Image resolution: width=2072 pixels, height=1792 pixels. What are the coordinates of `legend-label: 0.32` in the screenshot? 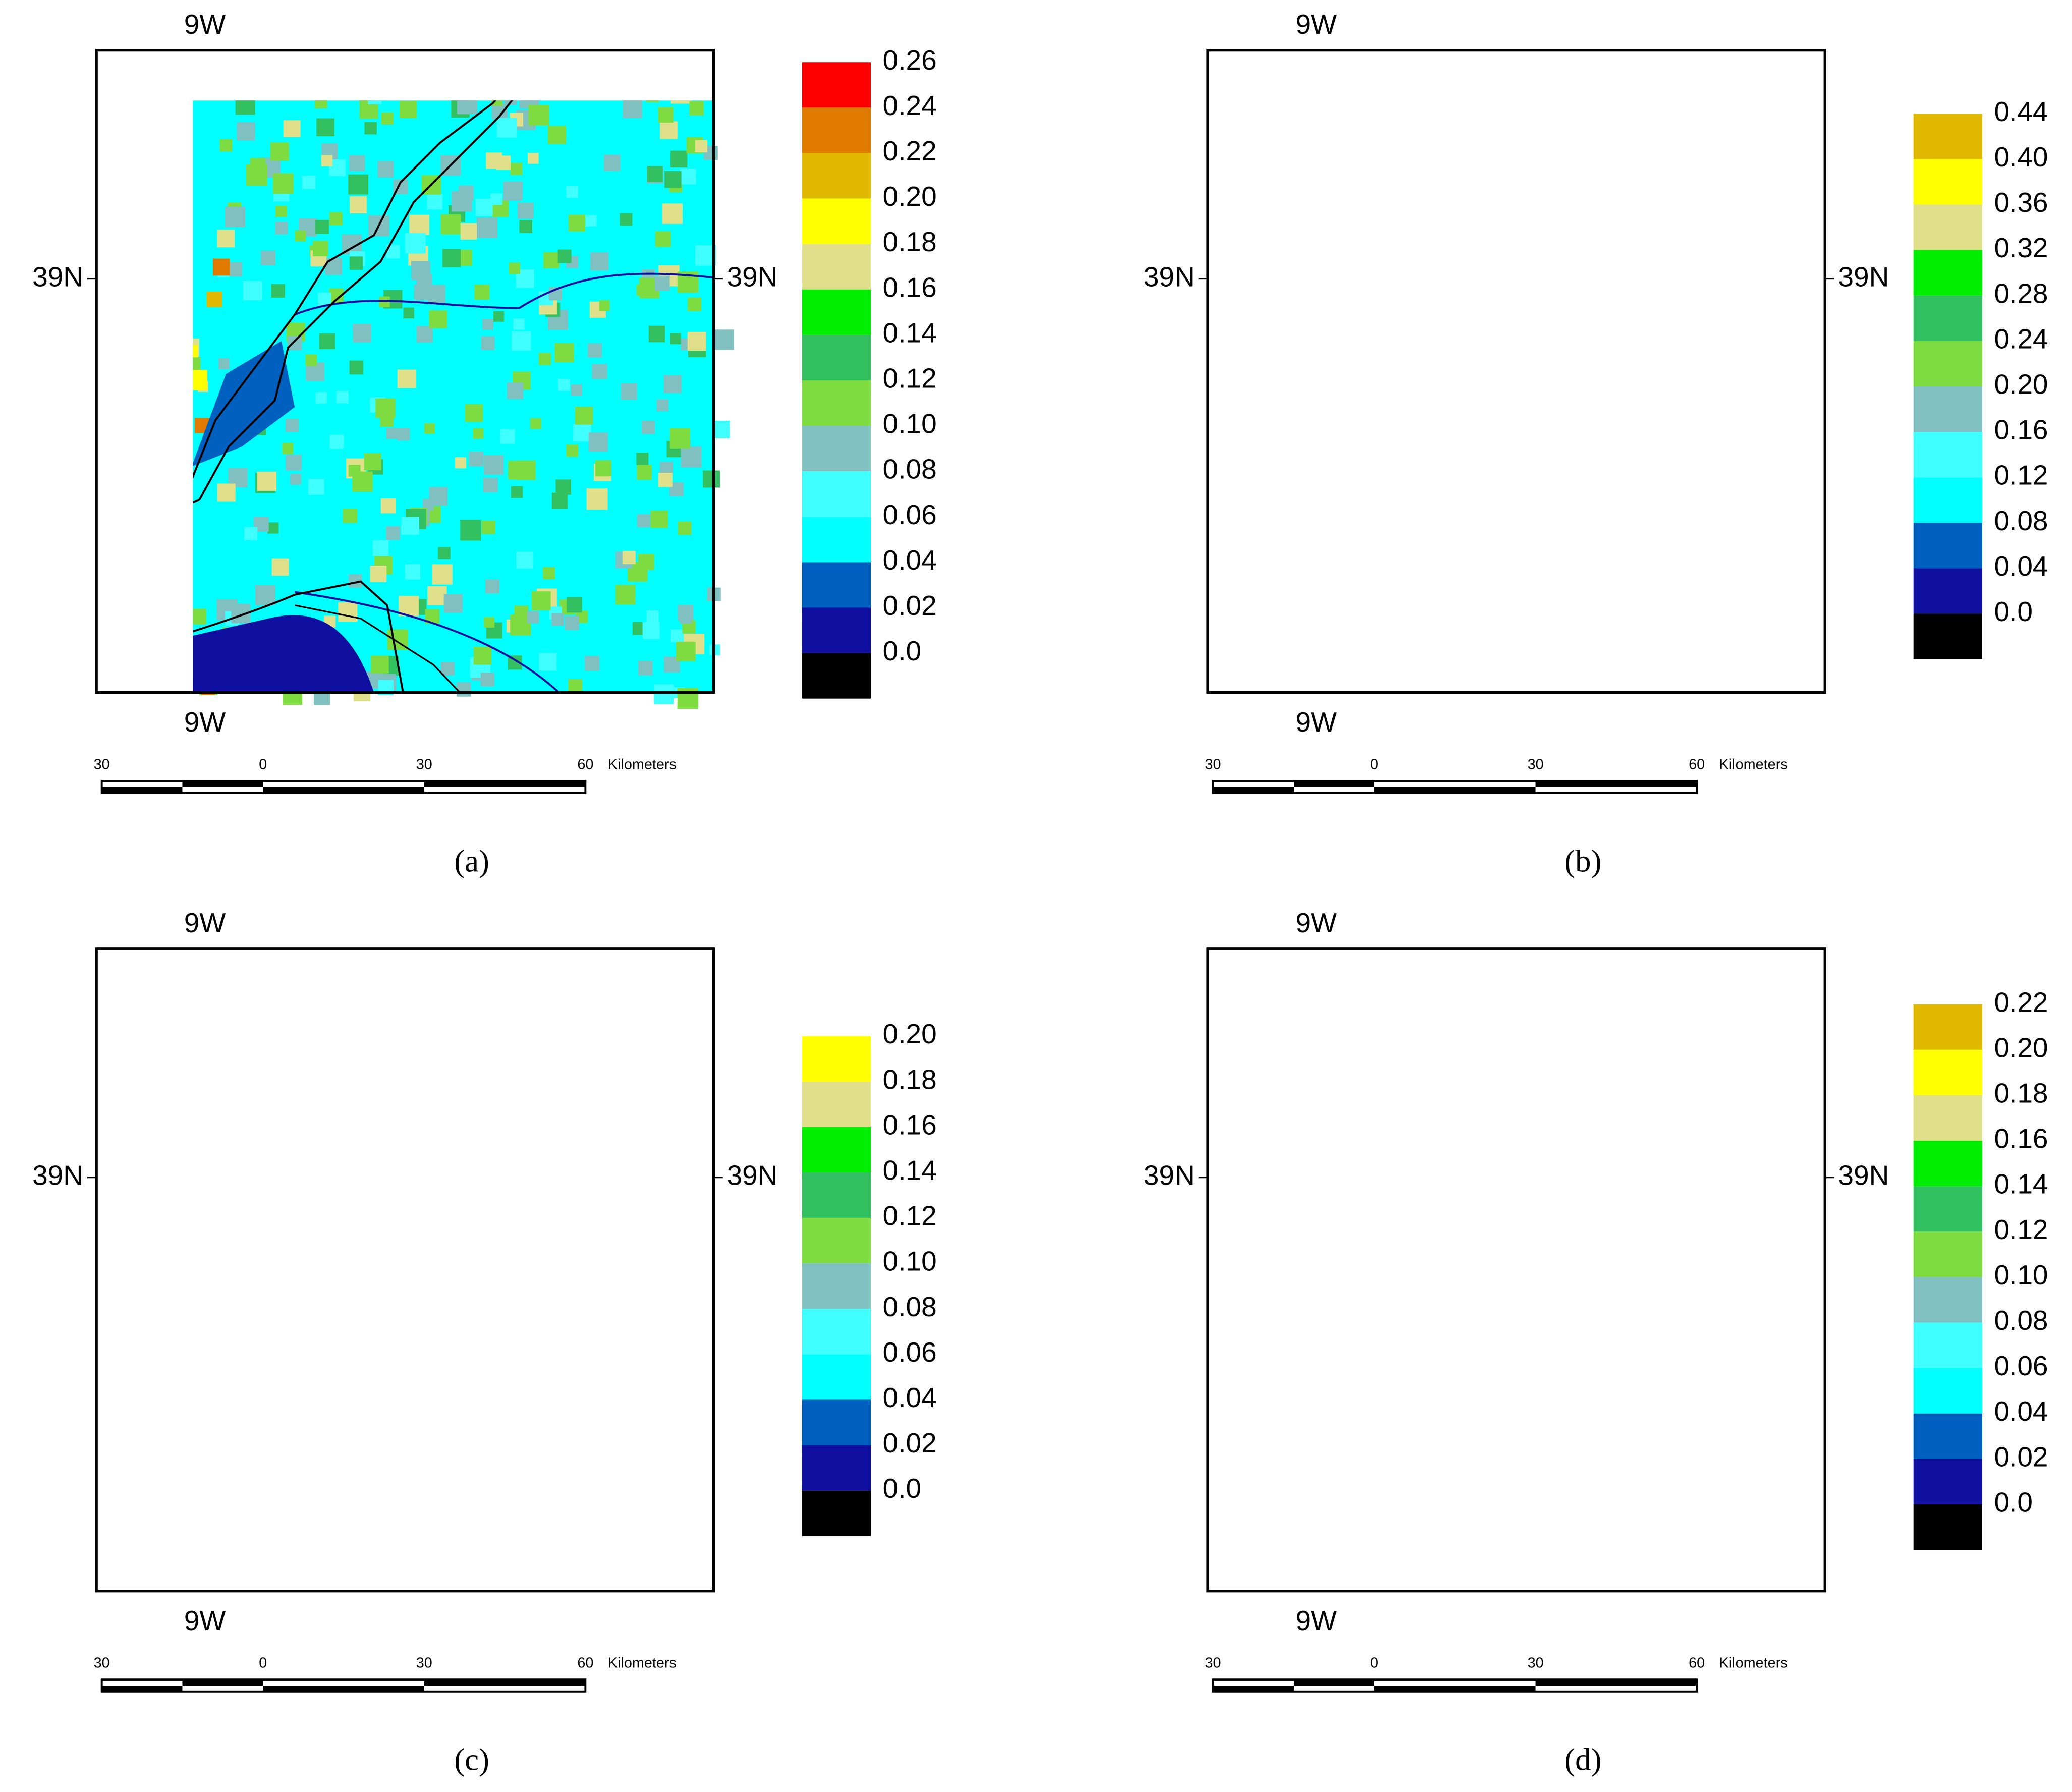 It's located at (2021, 247).